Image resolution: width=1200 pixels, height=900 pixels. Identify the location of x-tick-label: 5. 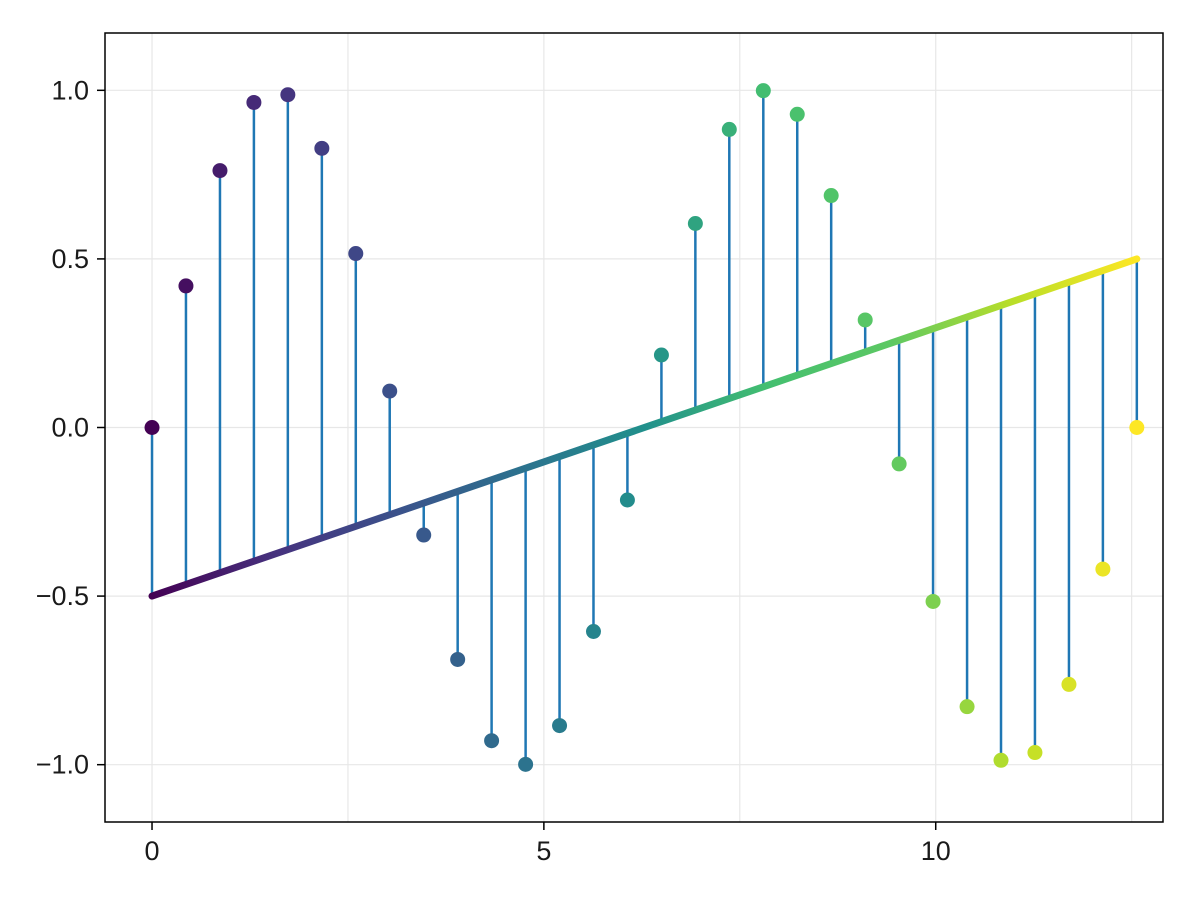
(543, 851).